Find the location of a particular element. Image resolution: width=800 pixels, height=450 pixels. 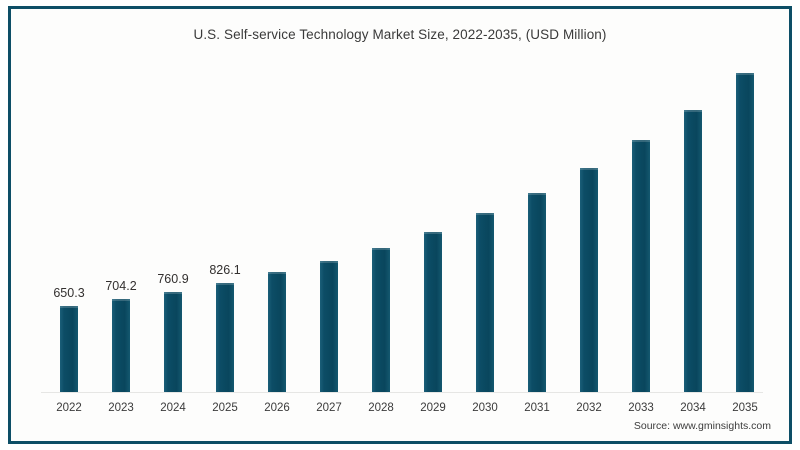

x-tick-label-2035: 2035 is located at coordinates (745, 408).